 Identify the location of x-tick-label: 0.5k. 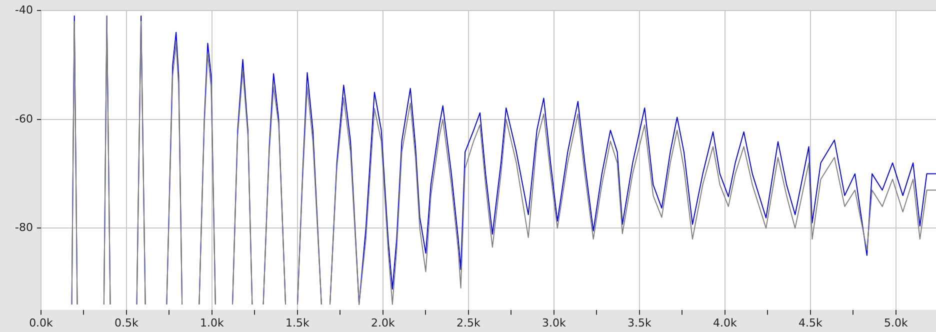
(127, 323).